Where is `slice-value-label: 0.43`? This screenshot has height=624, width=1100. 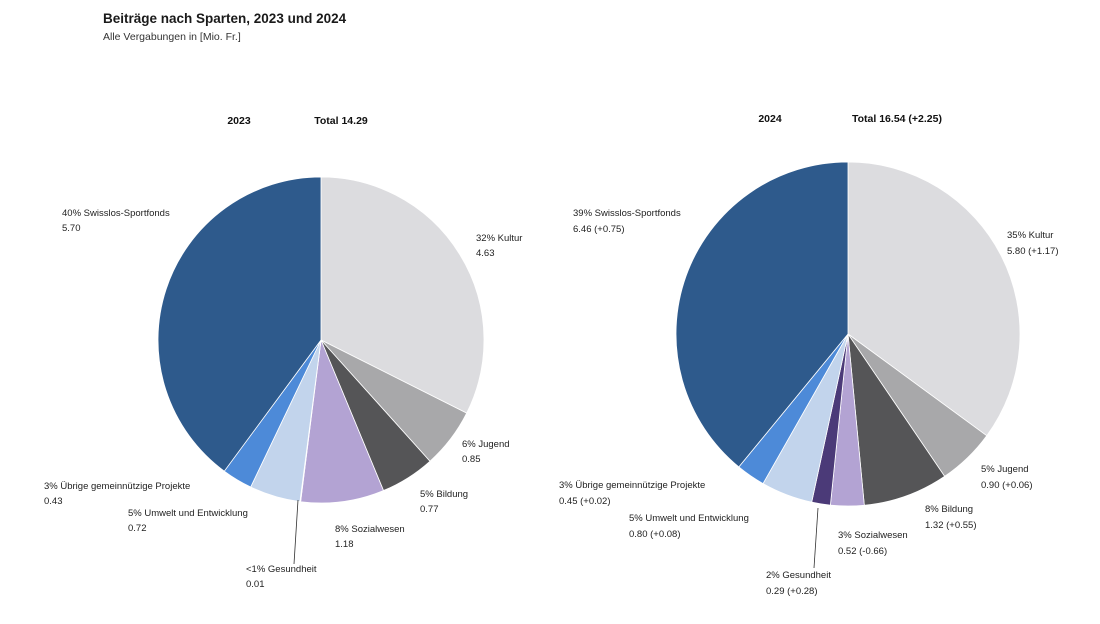 slice-value-label: 0.43 is located at coordinates (53, 501).